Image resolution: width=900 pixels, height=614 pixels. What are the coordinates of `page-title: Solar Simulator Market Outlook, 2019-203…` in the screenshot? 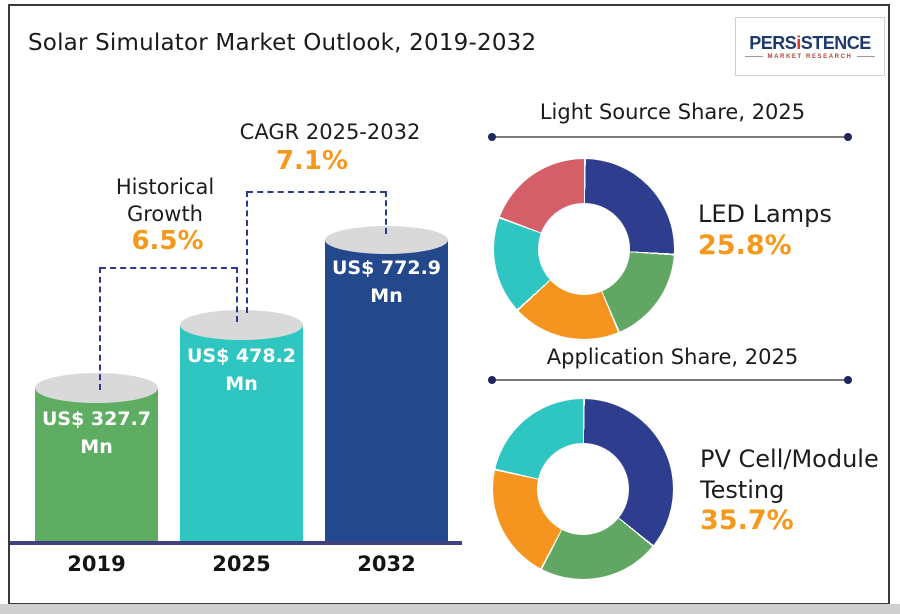 It's located at (282, 43).